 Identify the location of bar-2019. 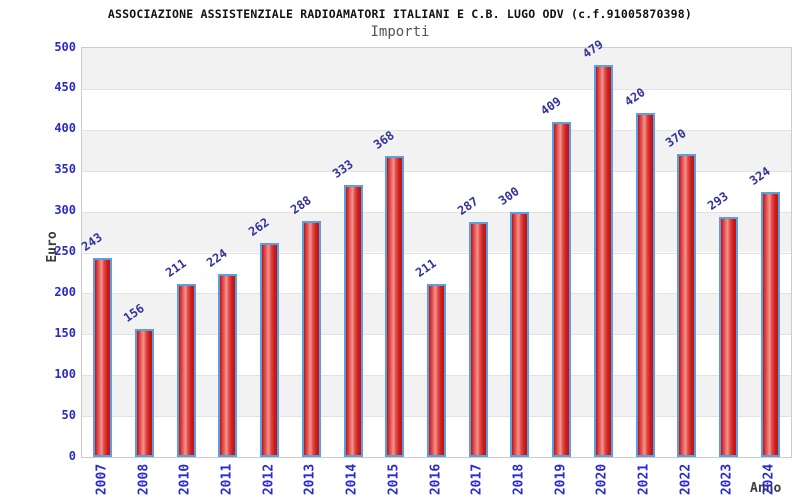
(562, 289).